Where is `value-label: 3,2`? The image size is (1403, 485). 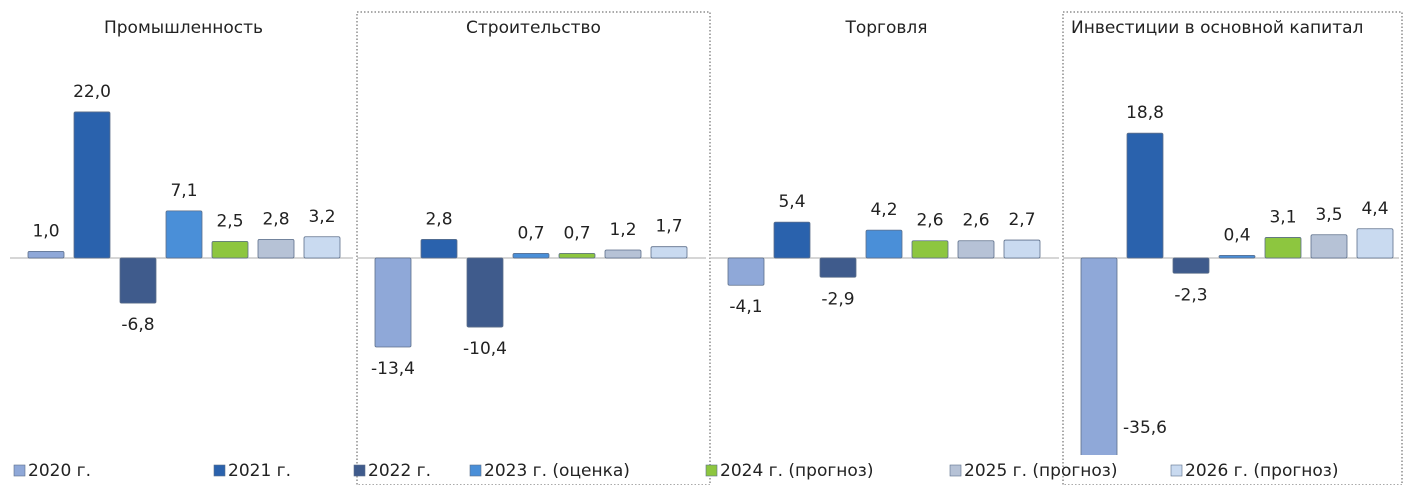
value-label: 3,2 is located at coordinates (321, 217).